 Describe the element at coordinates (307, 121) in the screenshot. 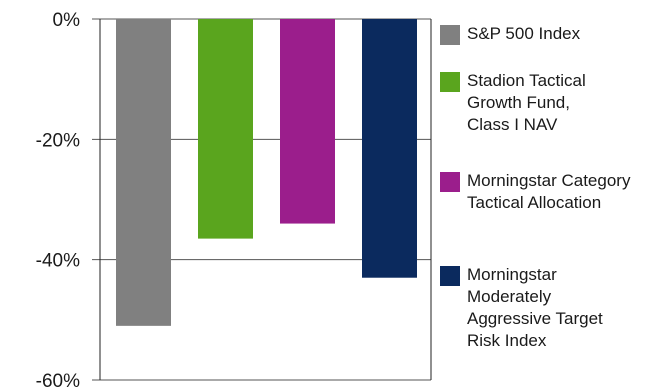

I see `bar-morningstar-tactical-allocation` at that location.